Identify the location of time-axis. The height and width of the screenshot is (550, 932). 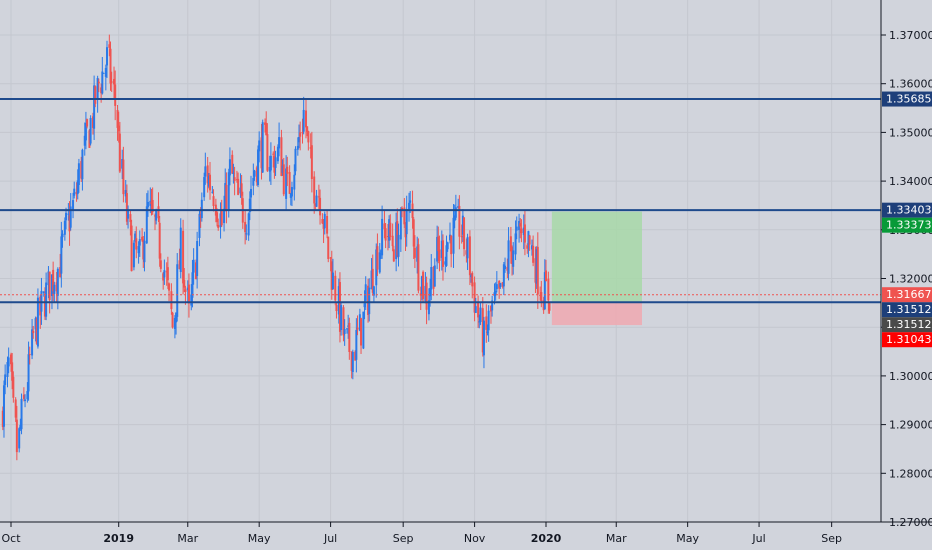
(440, 536).